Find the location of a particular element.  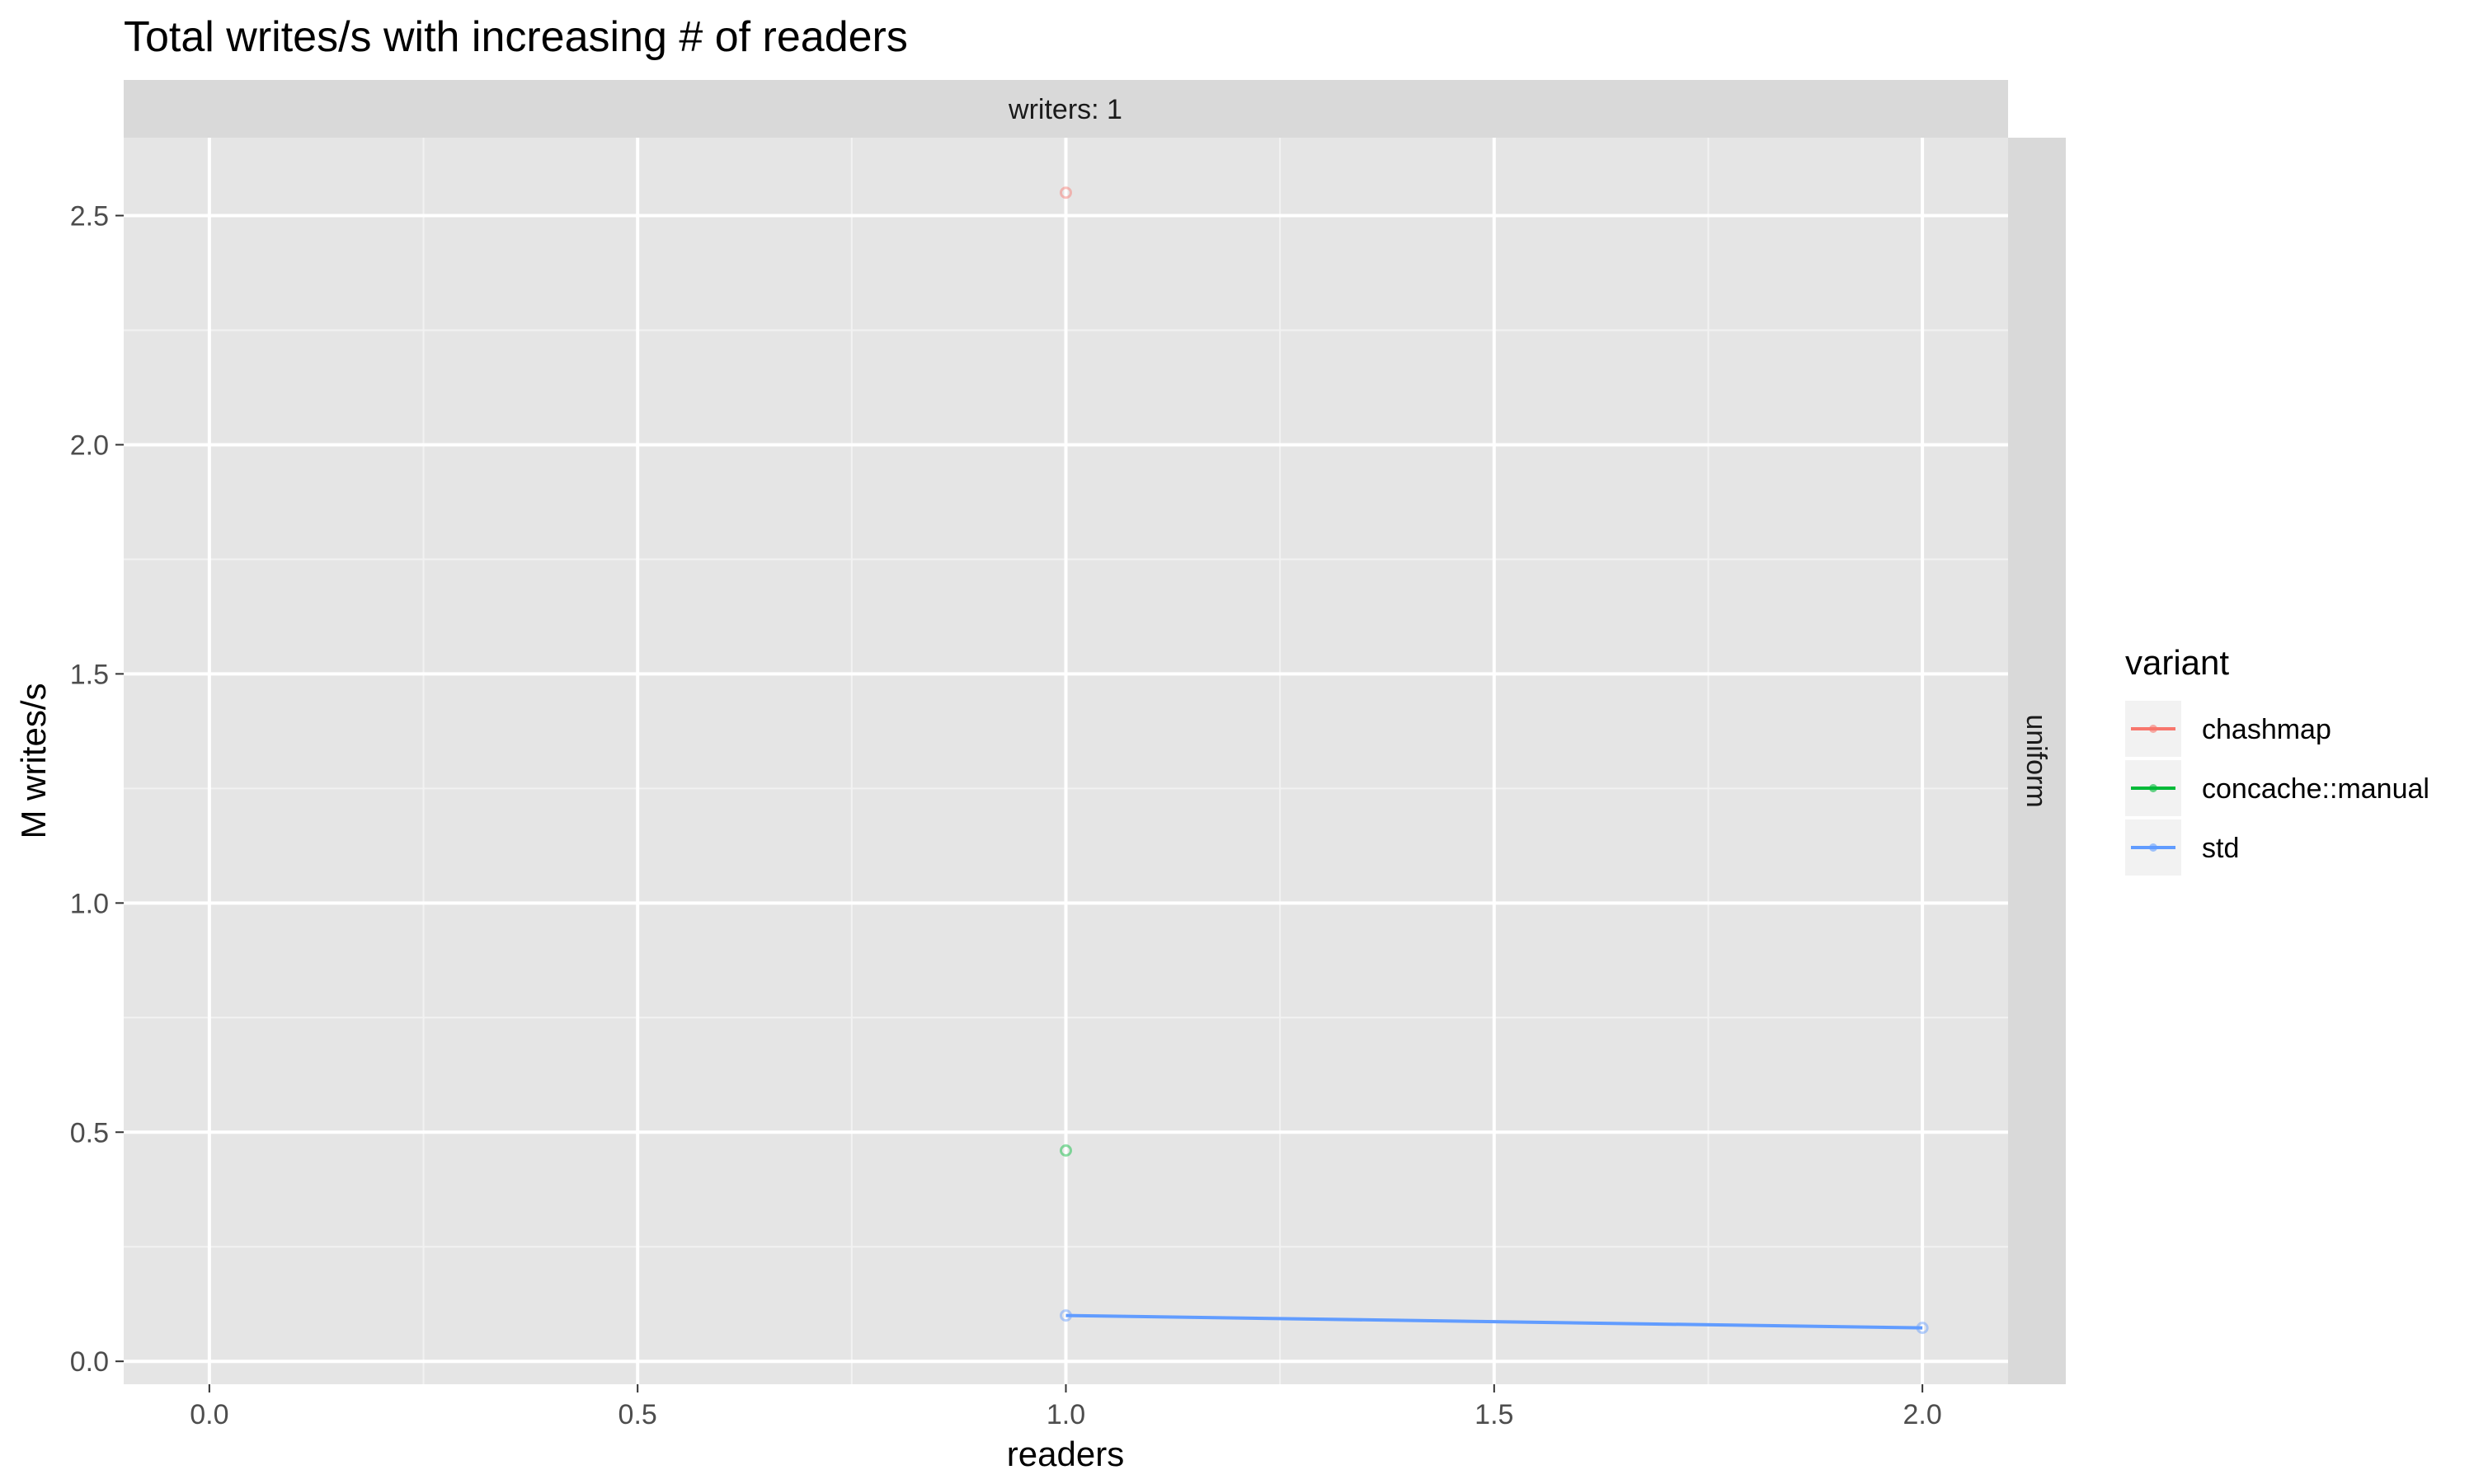

y-tick-label: 0.0 is located at coordinates (89, 1362).